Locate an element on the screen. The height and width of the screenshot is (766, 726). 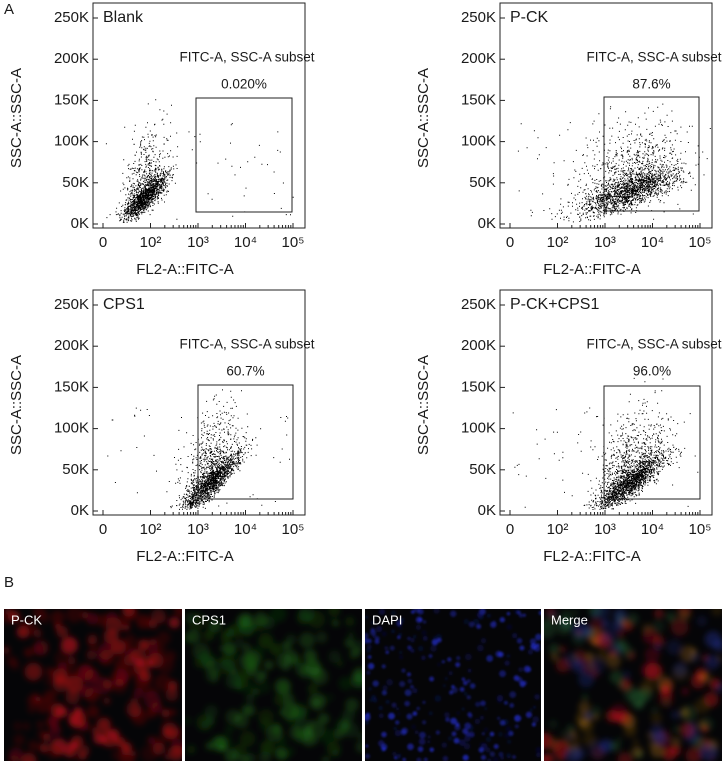
event-dots is located at coordinates (605, 443).